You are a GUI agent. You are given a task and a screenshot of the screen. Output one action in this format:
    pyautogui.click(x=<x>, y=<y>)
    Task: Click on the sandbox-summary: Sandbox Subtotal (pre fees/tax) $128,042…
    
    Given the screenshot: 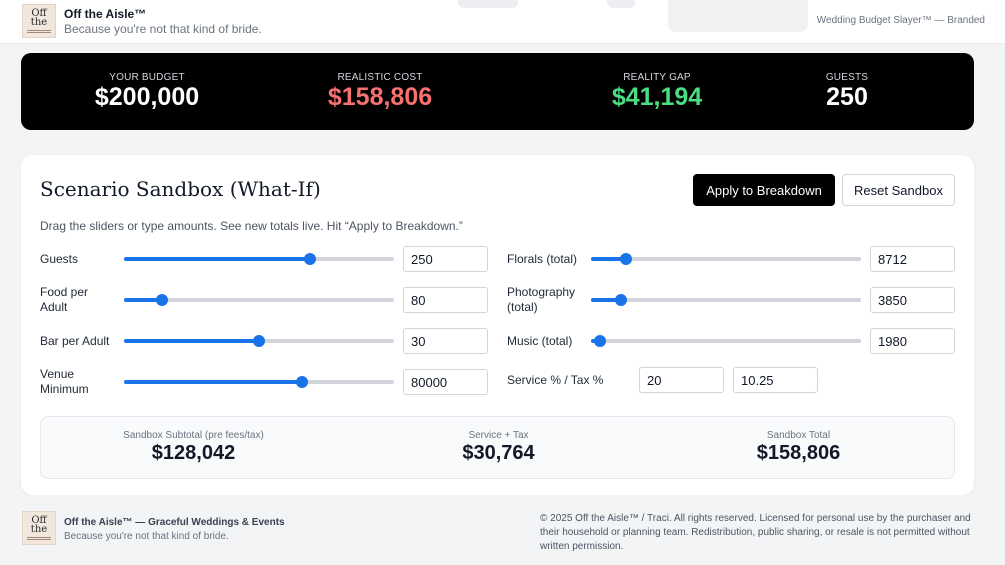 What is the action you would take?
    pyautogui.click(x=497, y=447)
    